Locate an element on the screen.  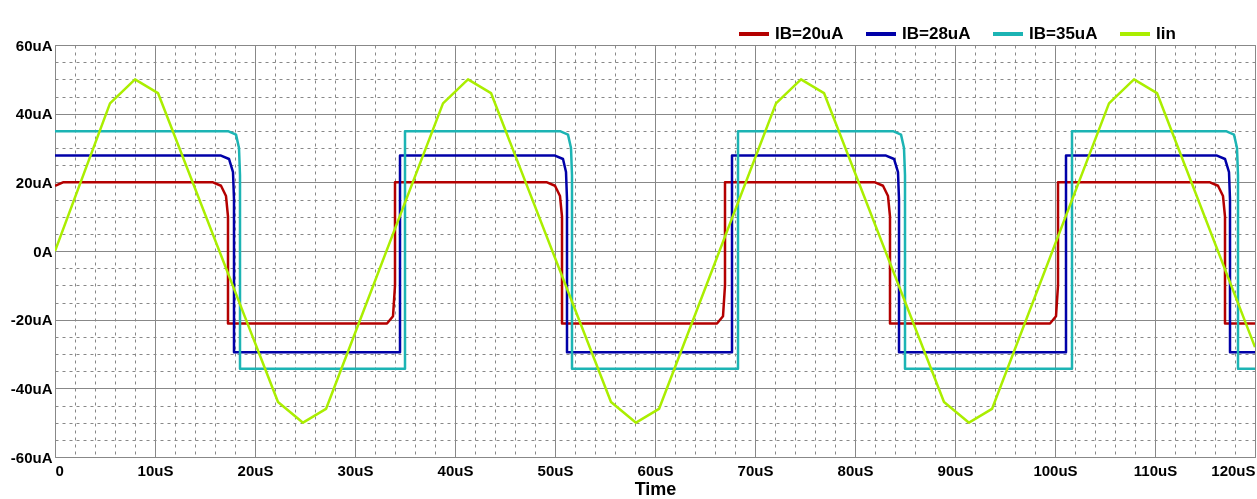
x-tick-label: 50uS is located at coordinates (555, 470).